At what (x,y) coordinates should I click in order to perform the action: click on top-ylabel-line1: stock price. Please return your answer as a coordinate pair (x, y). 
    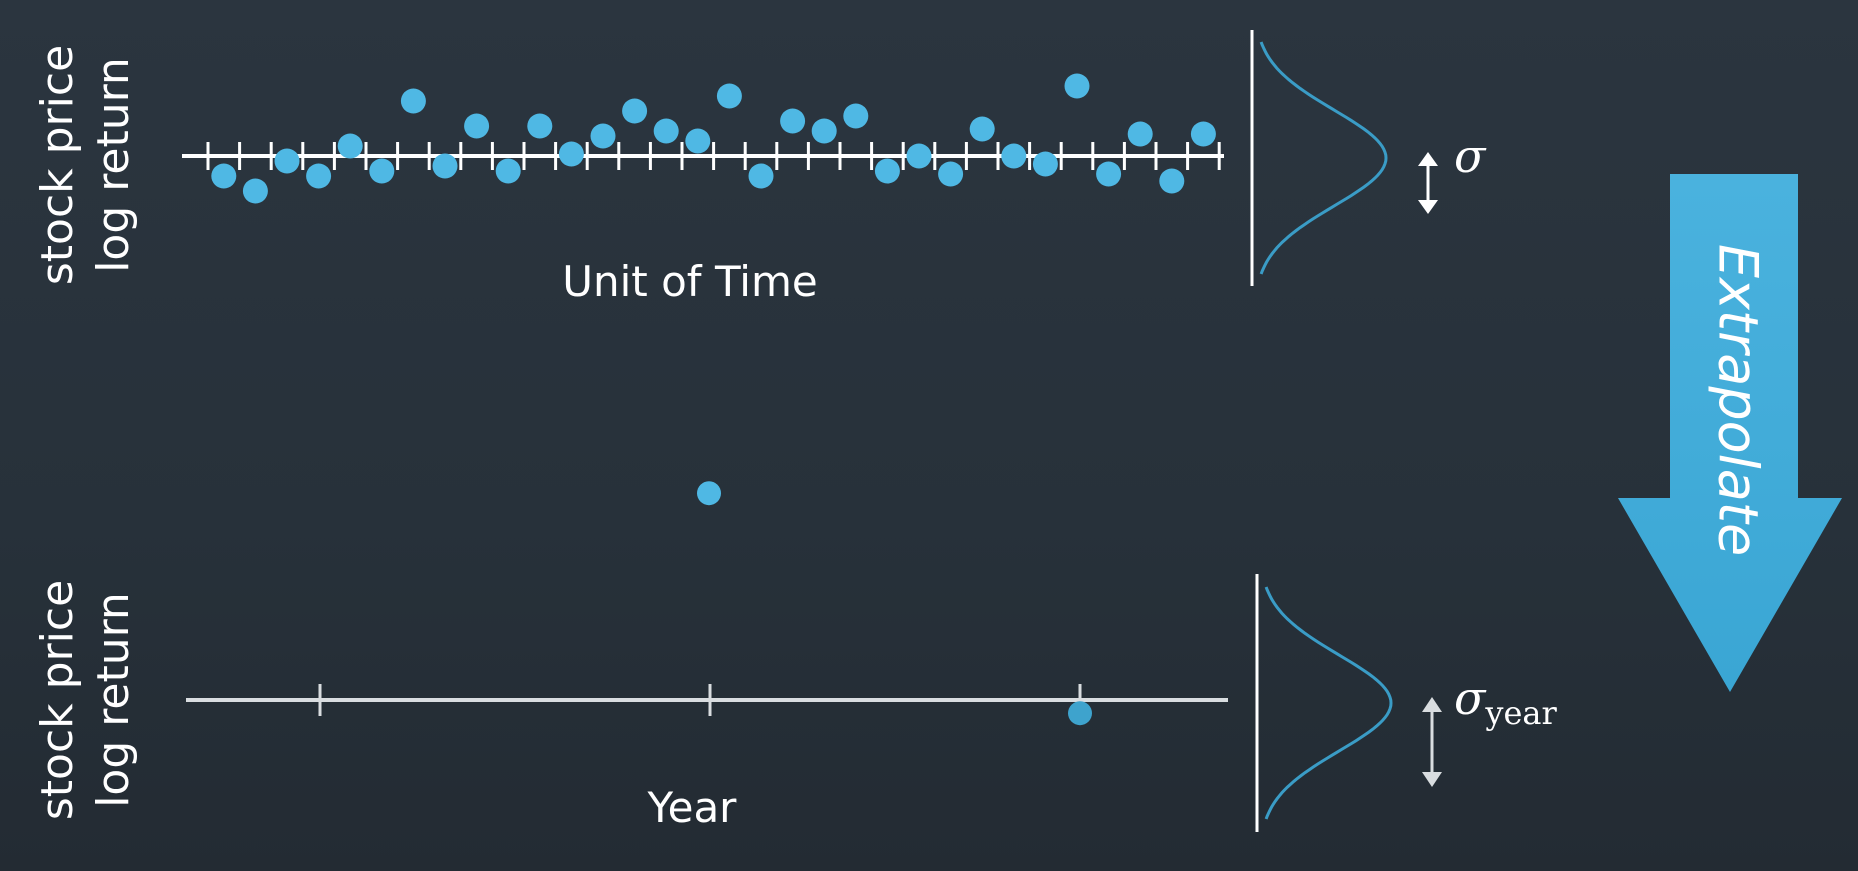
    Looking at the image, I should click on (57, 165).